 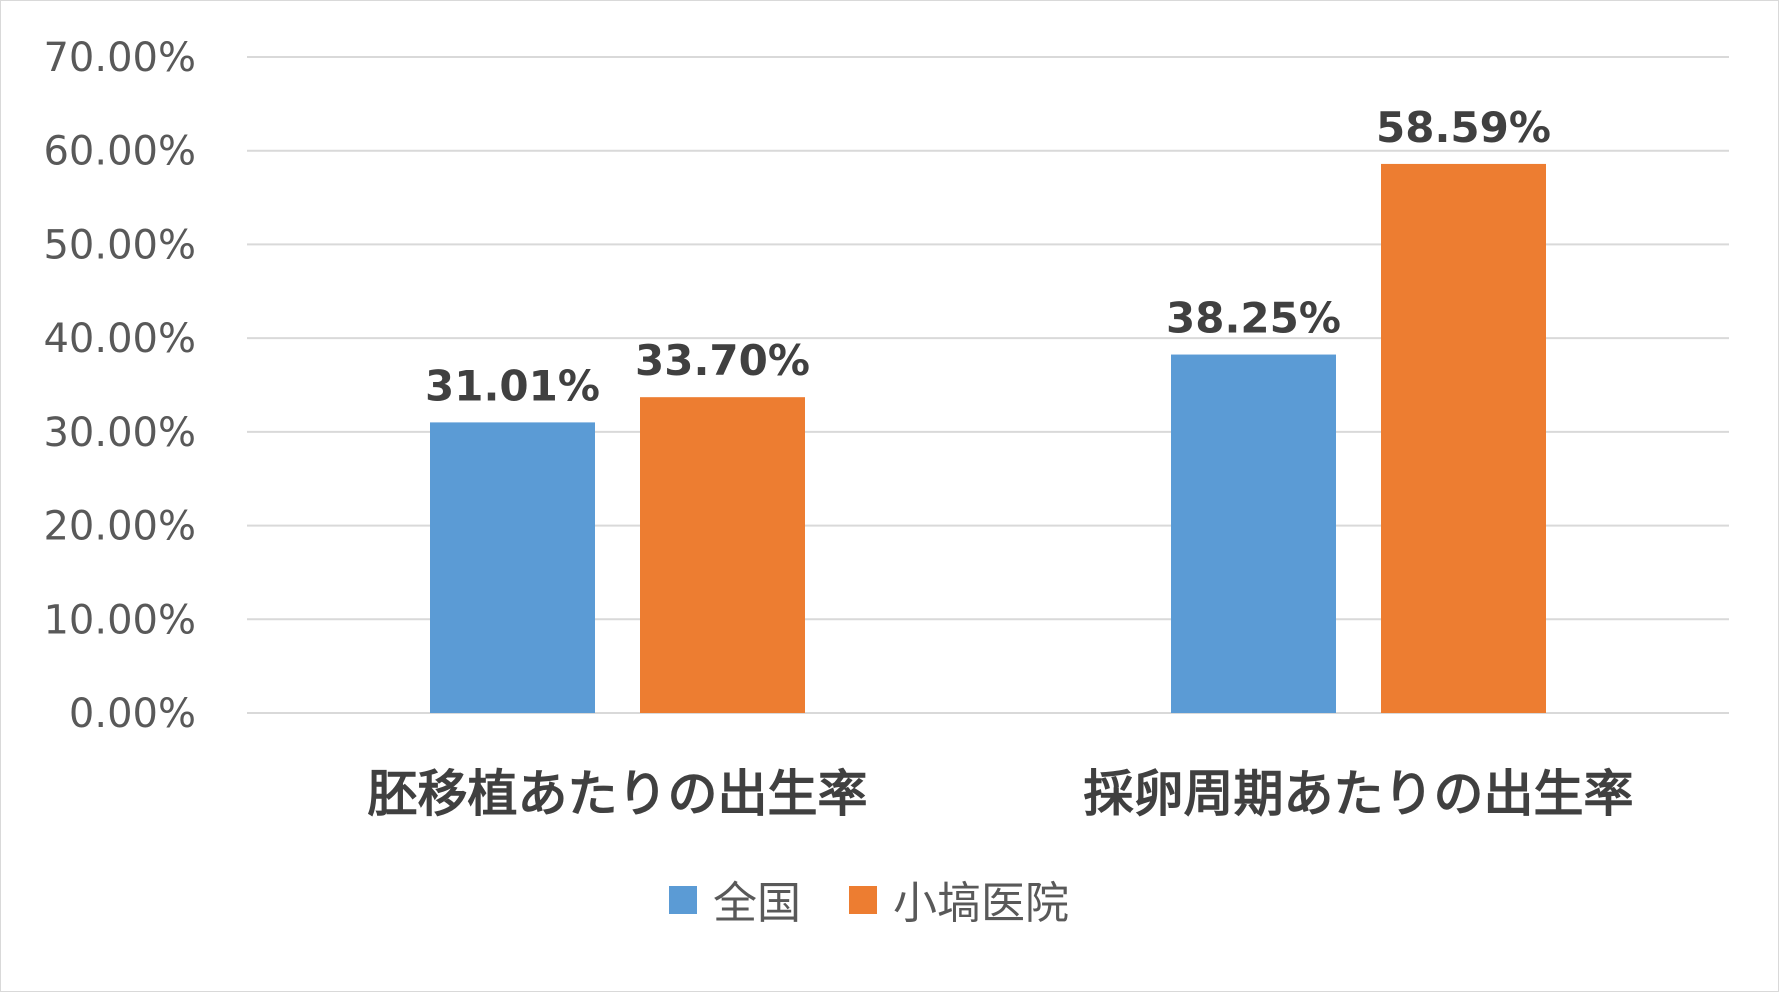 I want to click on data-label: 58.59%, so click(x=1463, y=127).